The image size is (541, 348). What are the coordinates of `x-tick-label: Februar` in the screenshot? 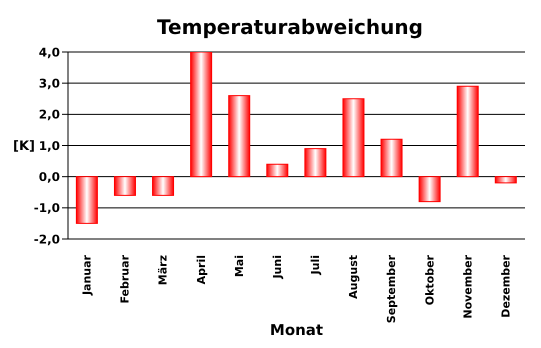 It's located at (125, 279).